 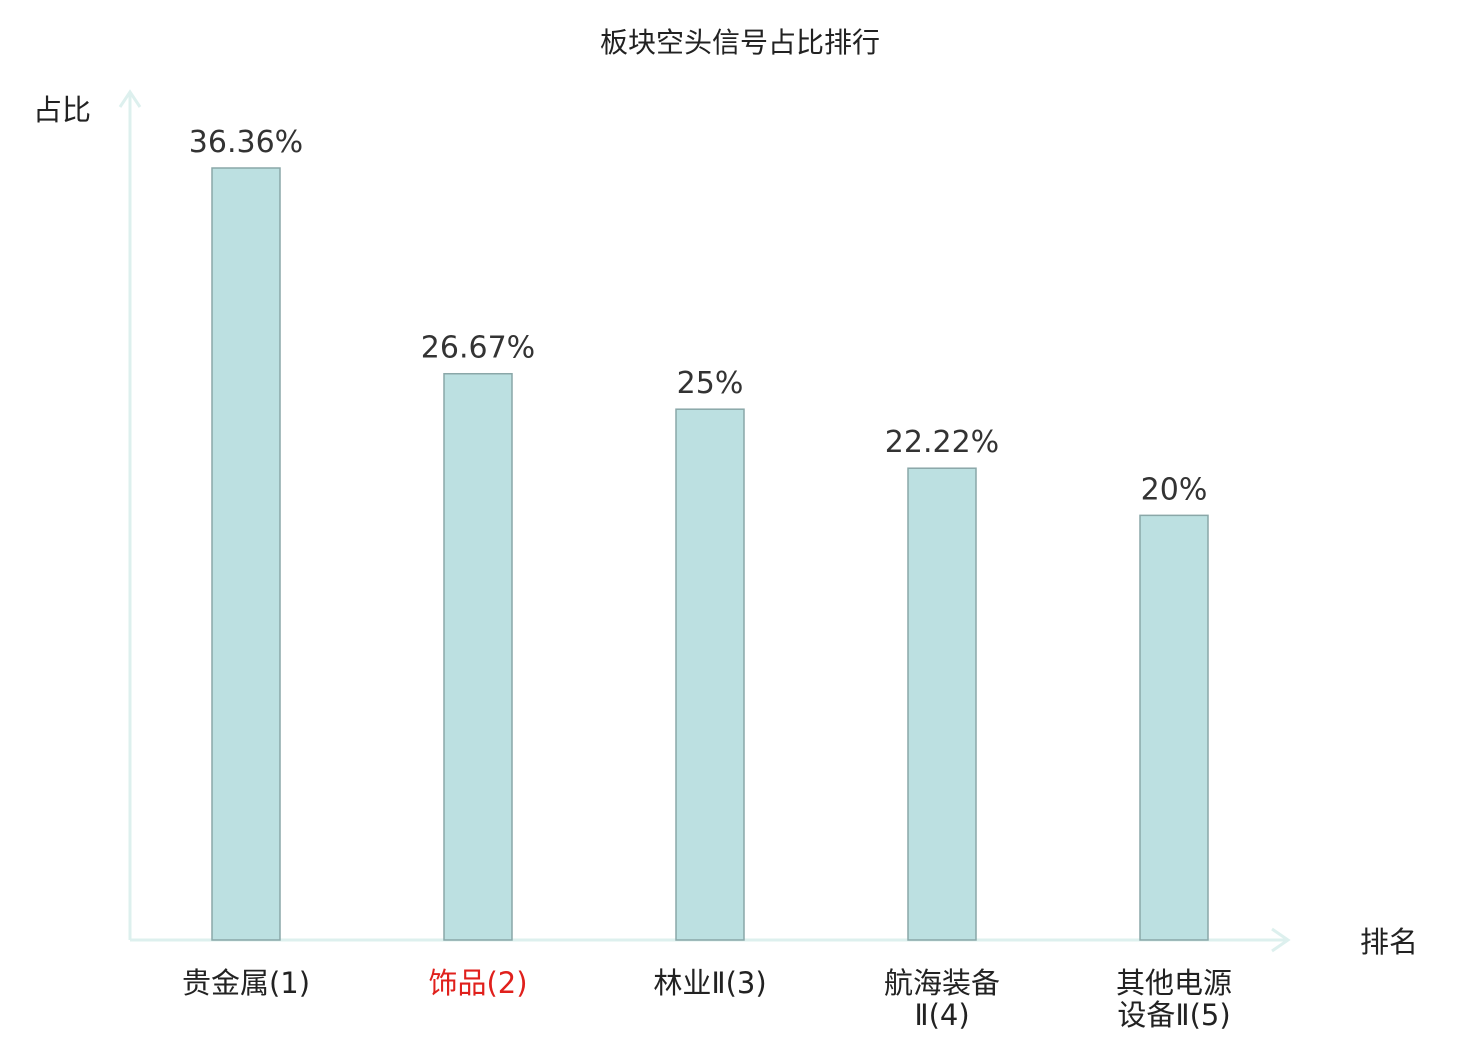 What do you see at coordinates (942, 442) in the screenshot?
I see `value-label: 22.22%` at bounding box center [942, 442].